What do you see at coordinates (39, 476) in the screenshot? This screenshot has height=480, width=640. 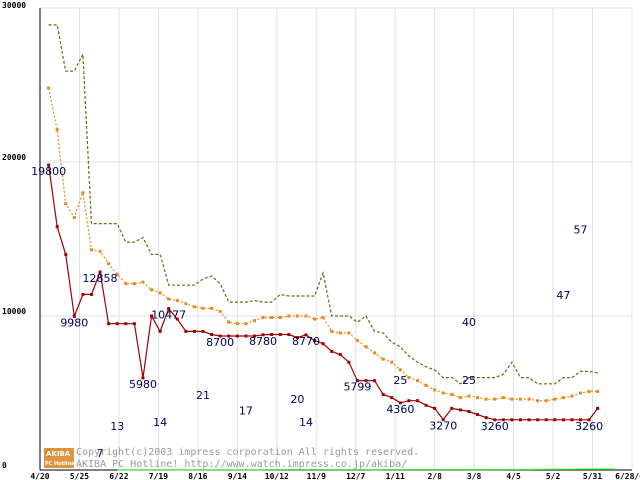 I see `x-tick-label: 4/20` at bounding box center [39, 476].